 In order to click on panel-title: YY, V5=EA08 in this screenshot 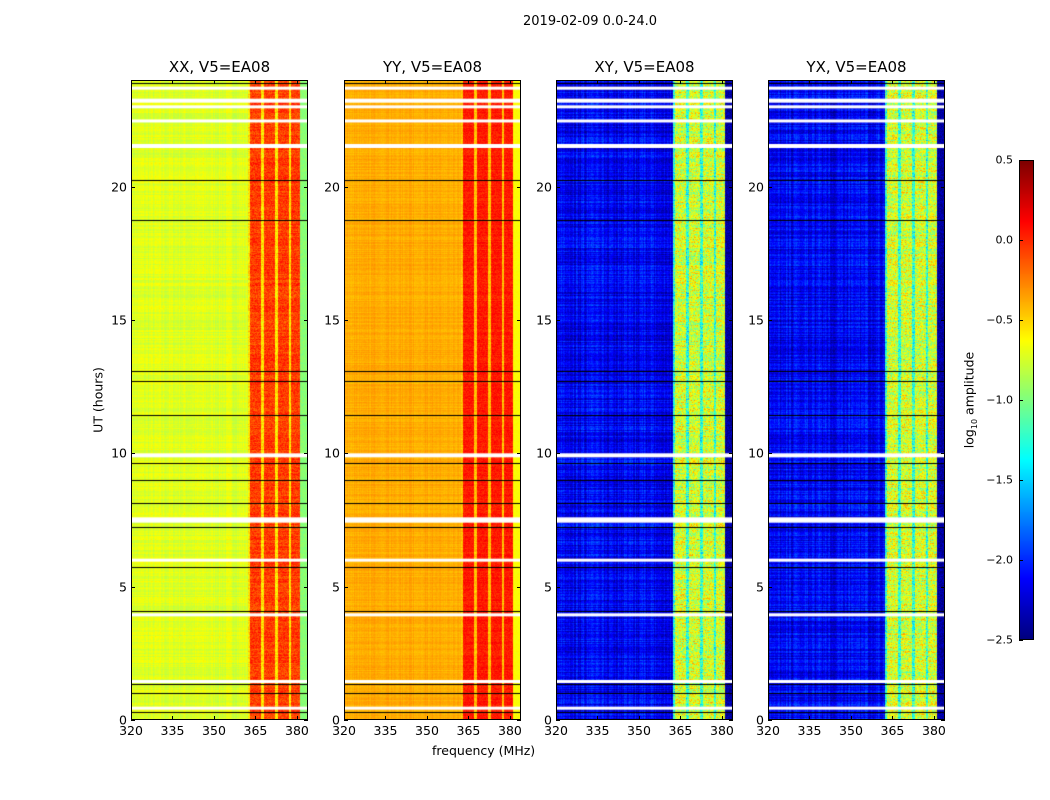, I will do `click(432, 67)`.